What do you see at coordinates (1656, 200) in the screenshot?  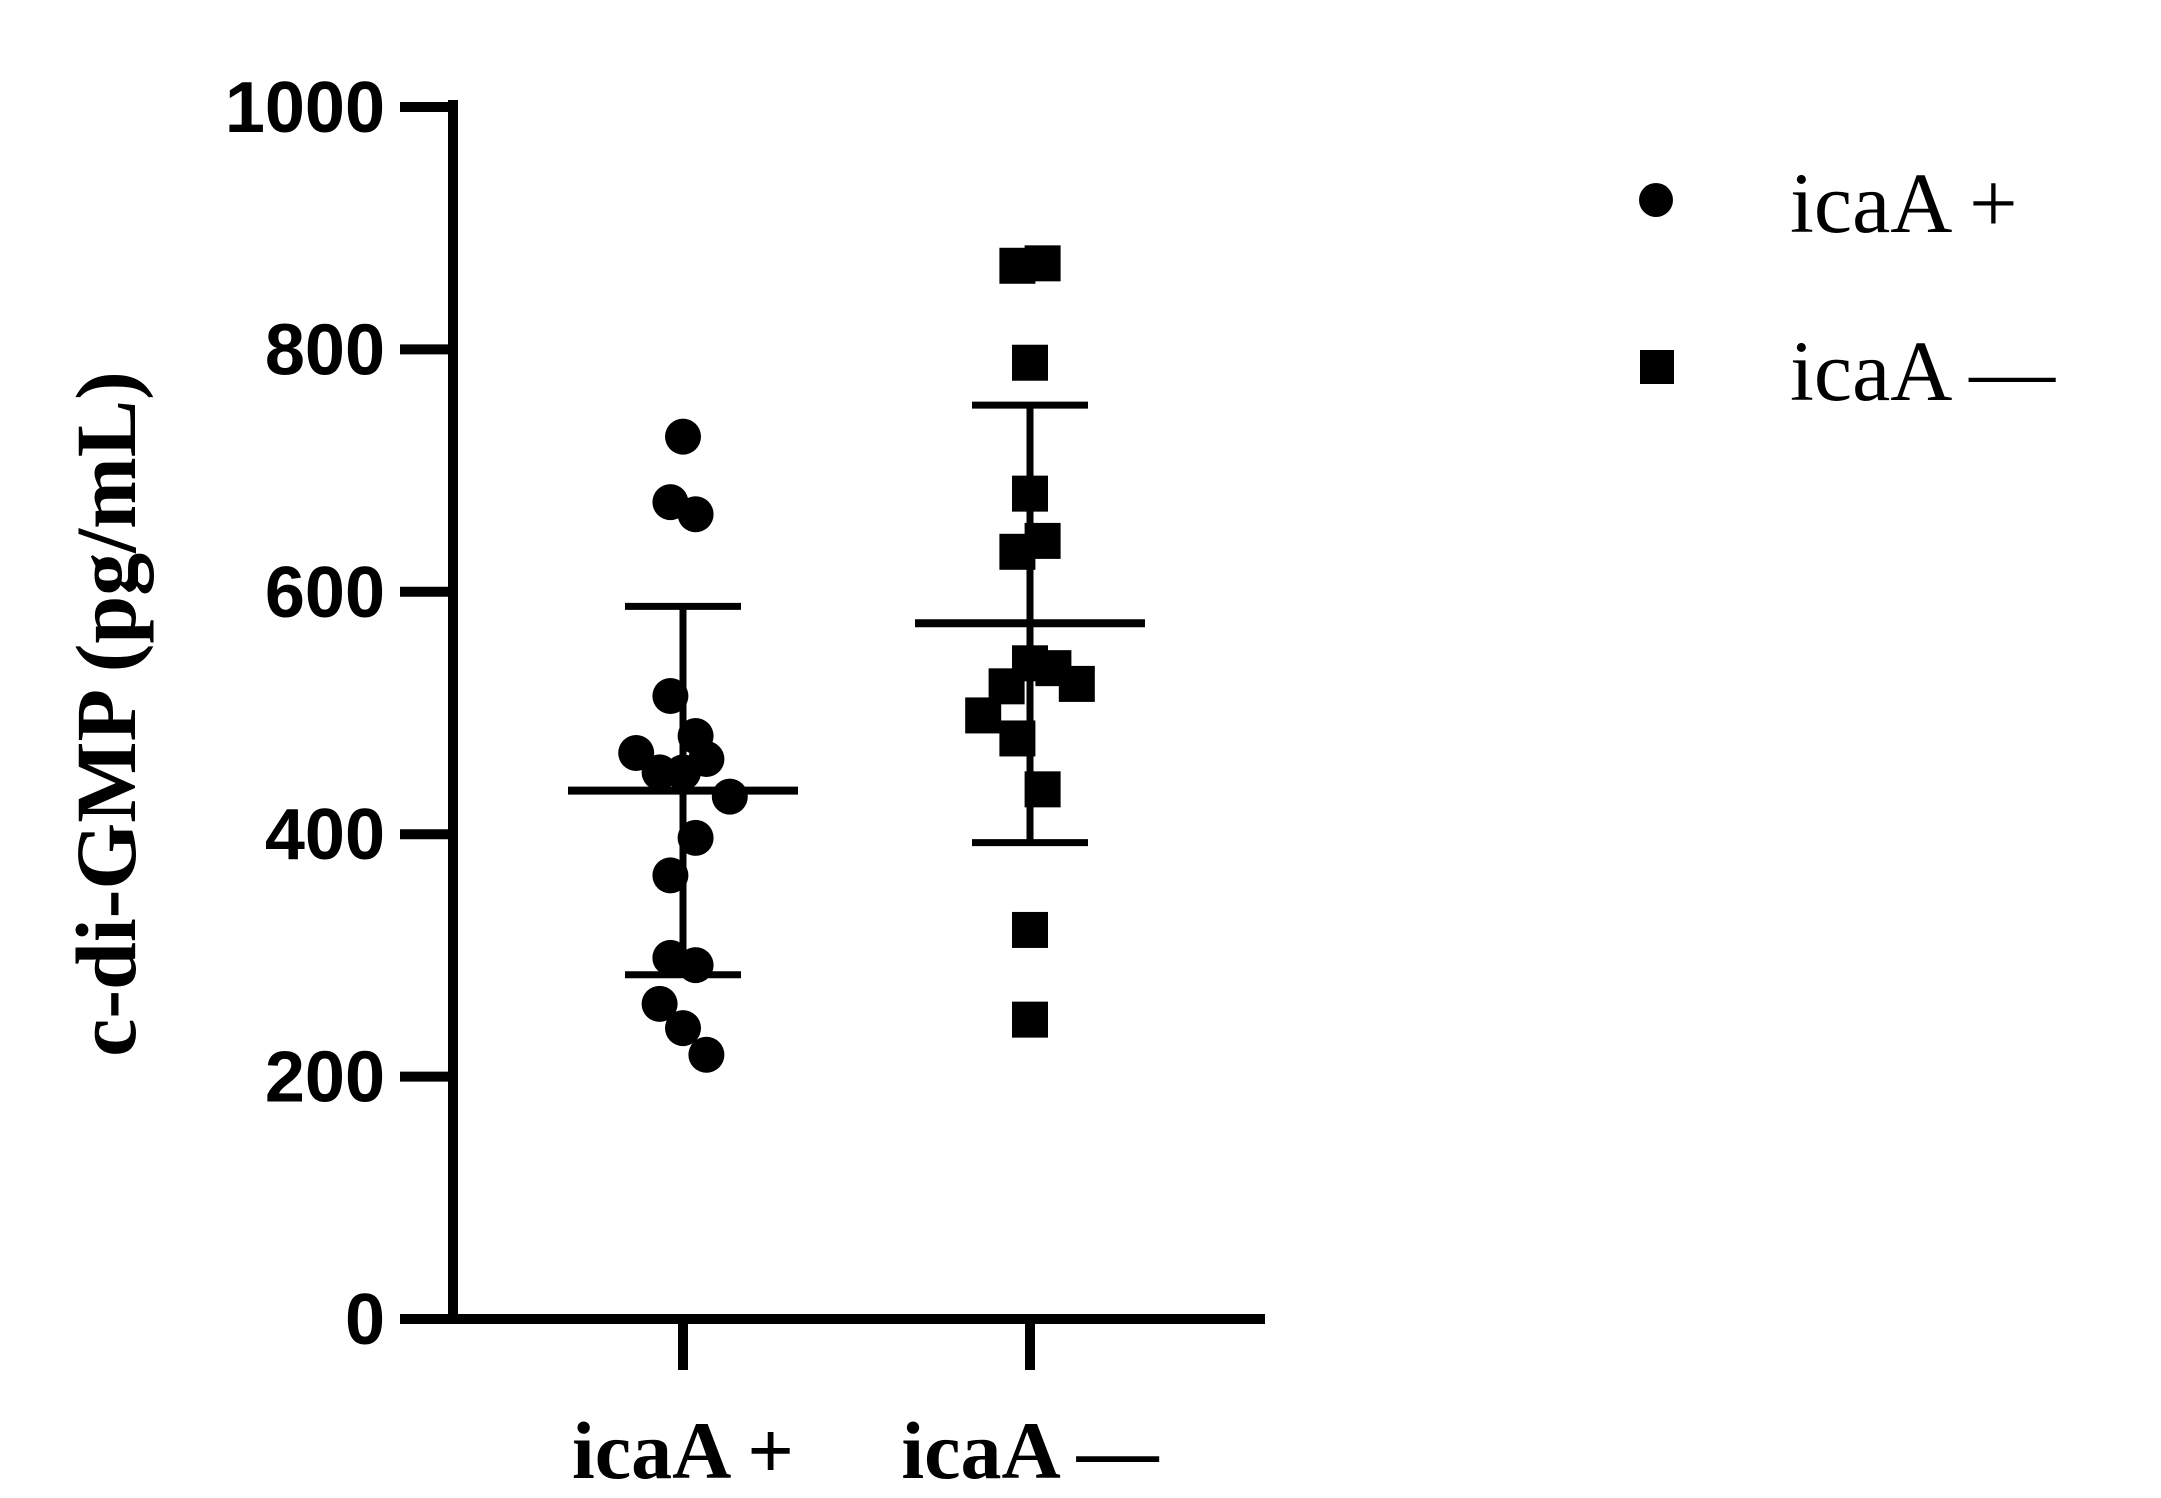 I see `legend-marker-circle` at bounding box center [1656, 200].